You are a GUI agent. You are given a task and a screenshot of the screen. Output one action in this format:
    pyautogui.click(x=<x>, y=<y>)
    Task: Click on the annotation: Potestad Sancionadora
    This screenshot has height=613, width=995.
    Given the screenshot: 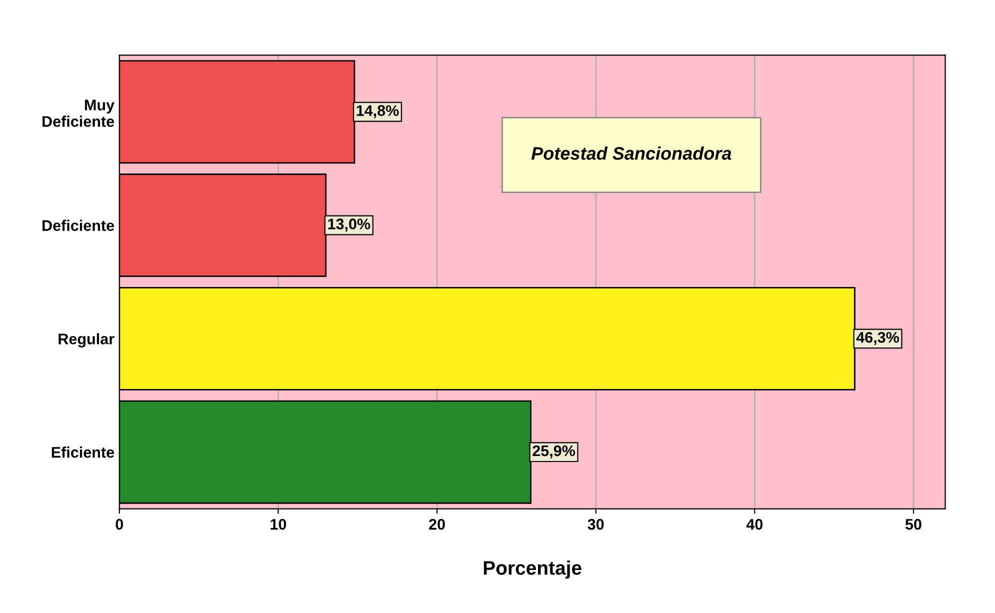 What is the action you would take?
    pyautogui.click(x=631, y=153)
    